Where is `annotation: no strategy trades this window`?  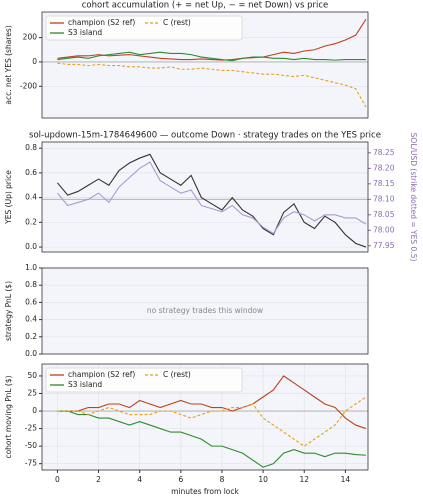
annotation: no strategy trades this window is located at coordinates (205, 310).